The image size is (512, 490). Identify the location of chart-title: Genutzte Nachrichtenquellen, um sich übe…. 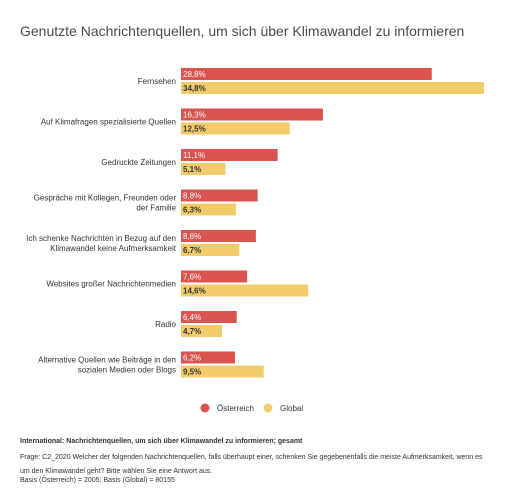
(242, 31).